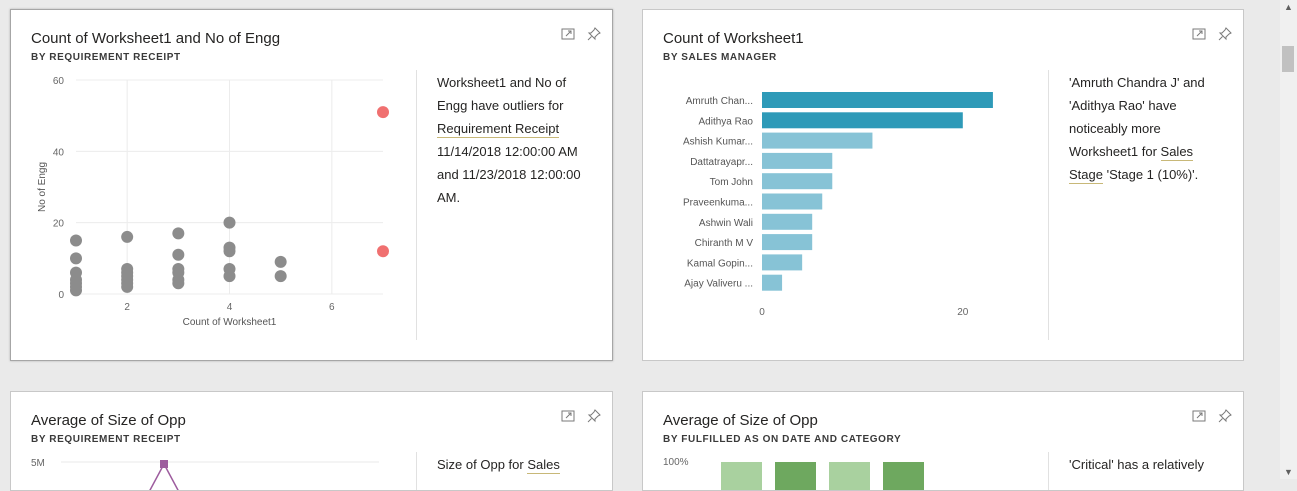  What do you see at coordinates (724, 243) in the screenshot?
I see `bar-category-label: Chiranth M V` at bounding box center [724, 243].